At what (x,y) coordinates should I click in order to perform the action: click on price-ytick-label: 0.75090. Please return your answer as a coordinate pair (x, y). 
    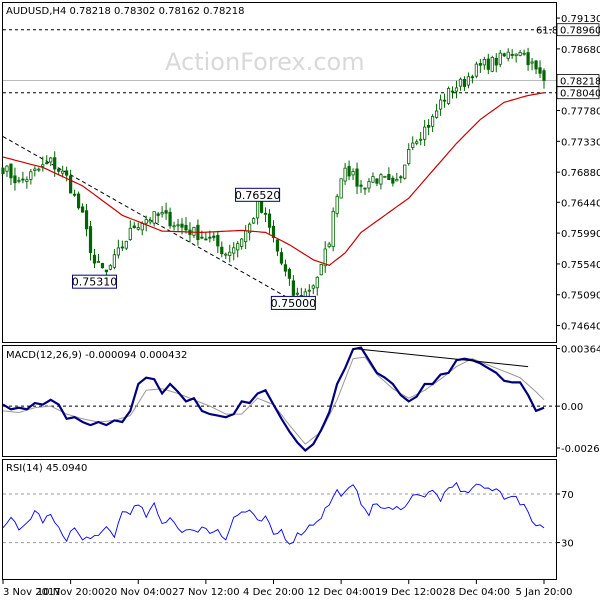
    Looking at the image, I should click on (580, 296).